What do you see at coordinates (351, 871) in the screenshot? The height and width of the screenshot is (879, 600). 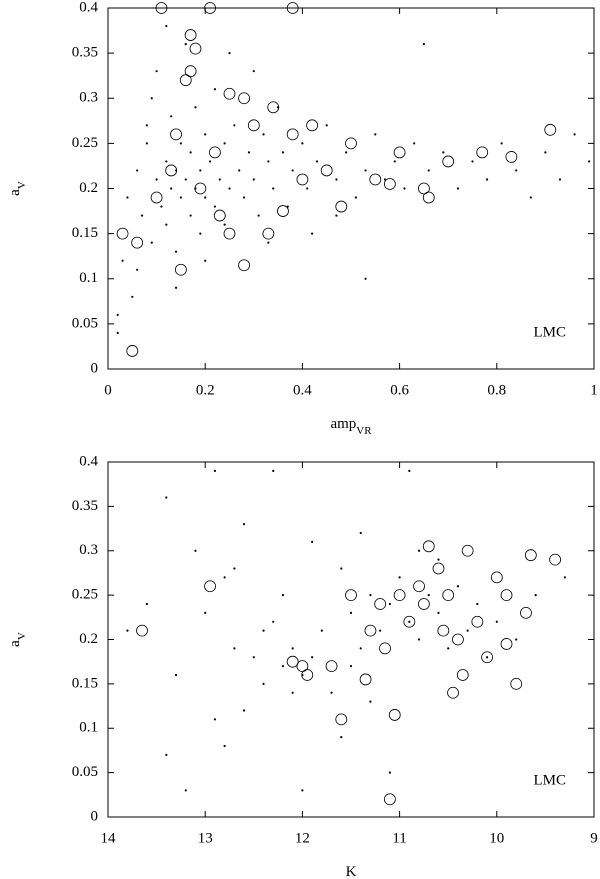 I see `axis-label: K` at bounding box center [351, 871].